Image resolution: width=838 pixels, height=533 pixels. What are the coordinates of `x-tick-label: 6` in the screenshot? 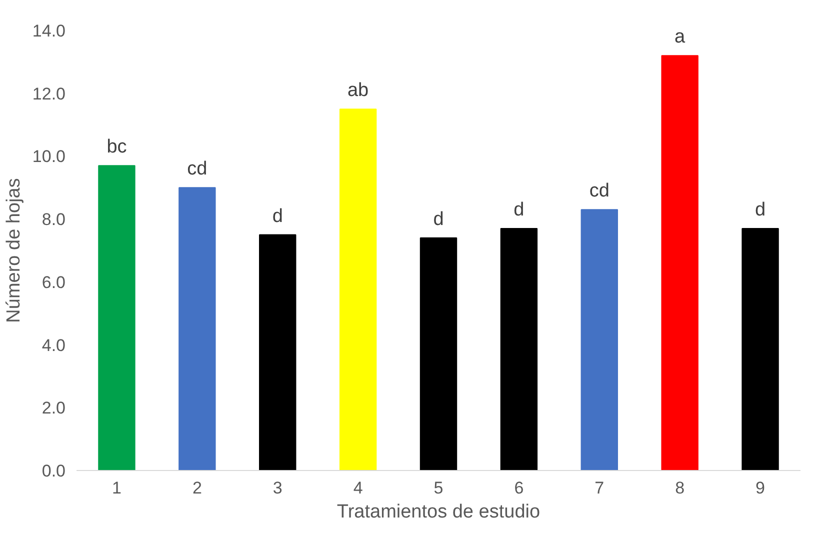 It's located at (519, 488).